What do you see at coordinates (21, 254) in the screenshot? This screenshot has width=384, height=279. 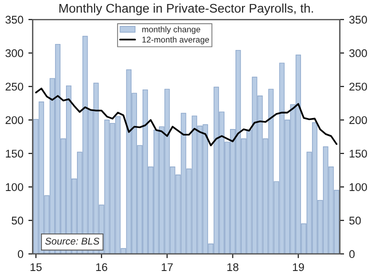 I see `y-tick-label: 0` at bounding box center [21, 254].